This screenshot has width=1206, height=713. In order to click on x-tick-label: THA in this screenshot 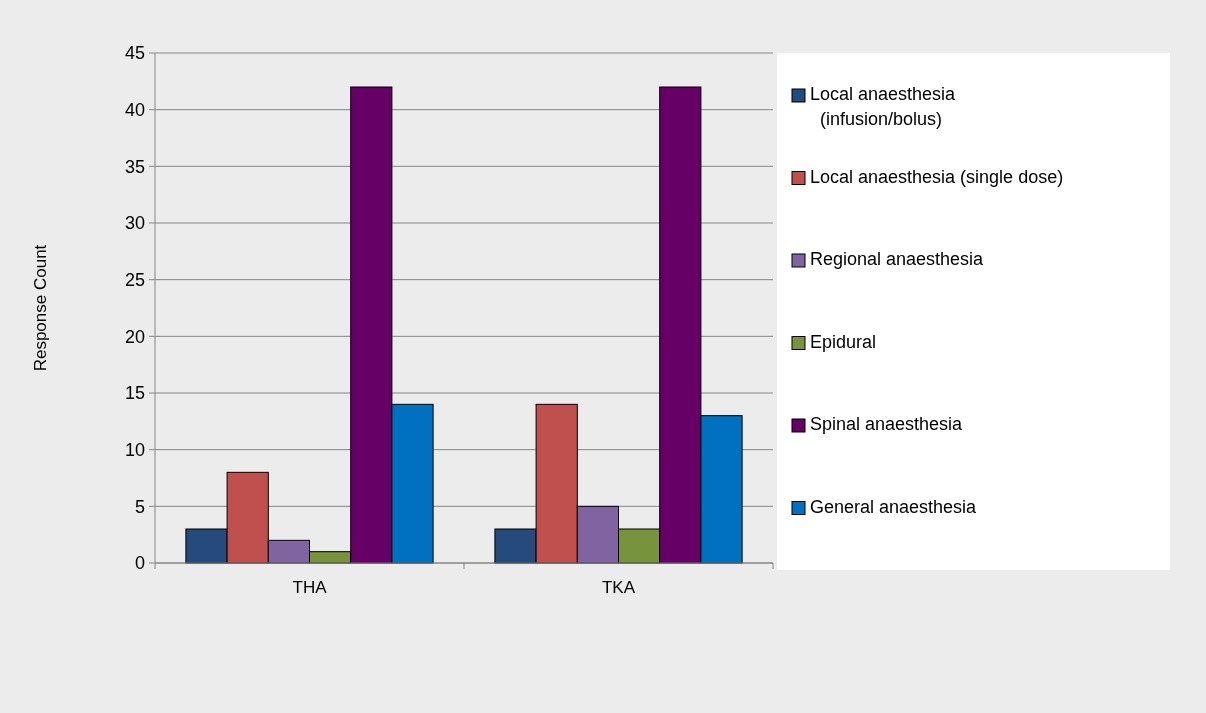, I will do `click(310, 587)`.